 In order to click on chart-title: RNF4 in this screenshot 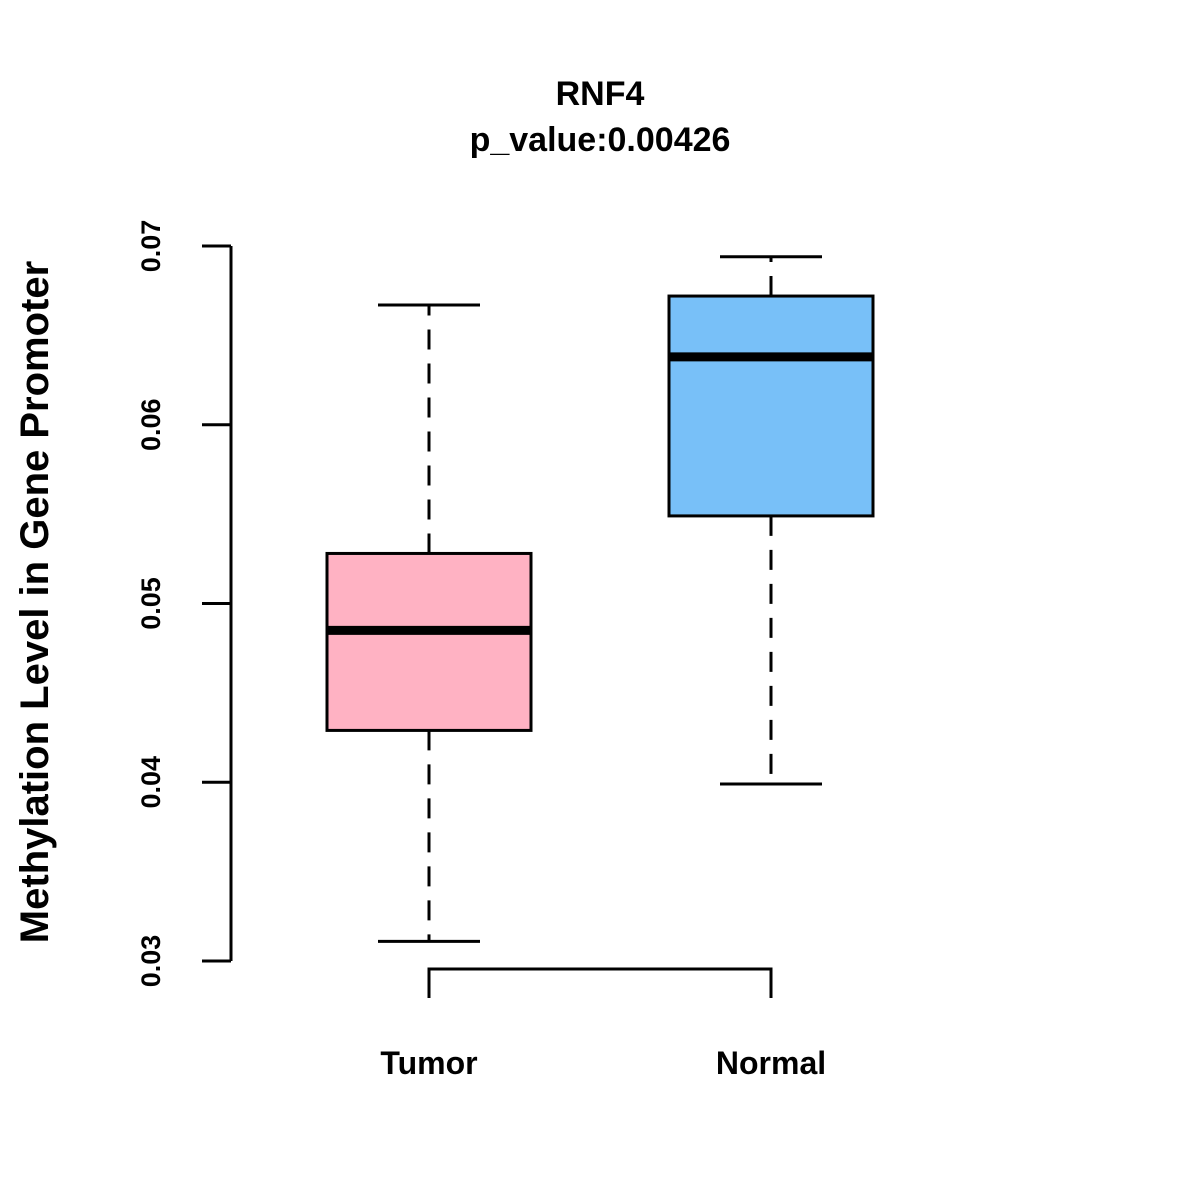, I will do `click(600, 94)`.